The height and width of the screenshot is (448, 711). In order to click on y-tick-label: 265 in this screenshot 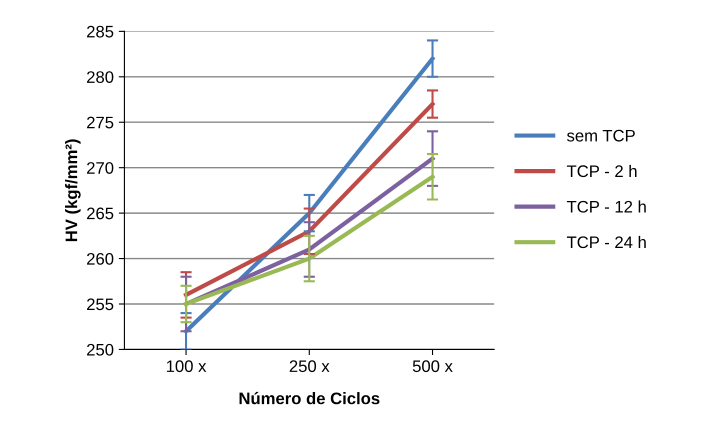, I will do `click(100, 214)`.